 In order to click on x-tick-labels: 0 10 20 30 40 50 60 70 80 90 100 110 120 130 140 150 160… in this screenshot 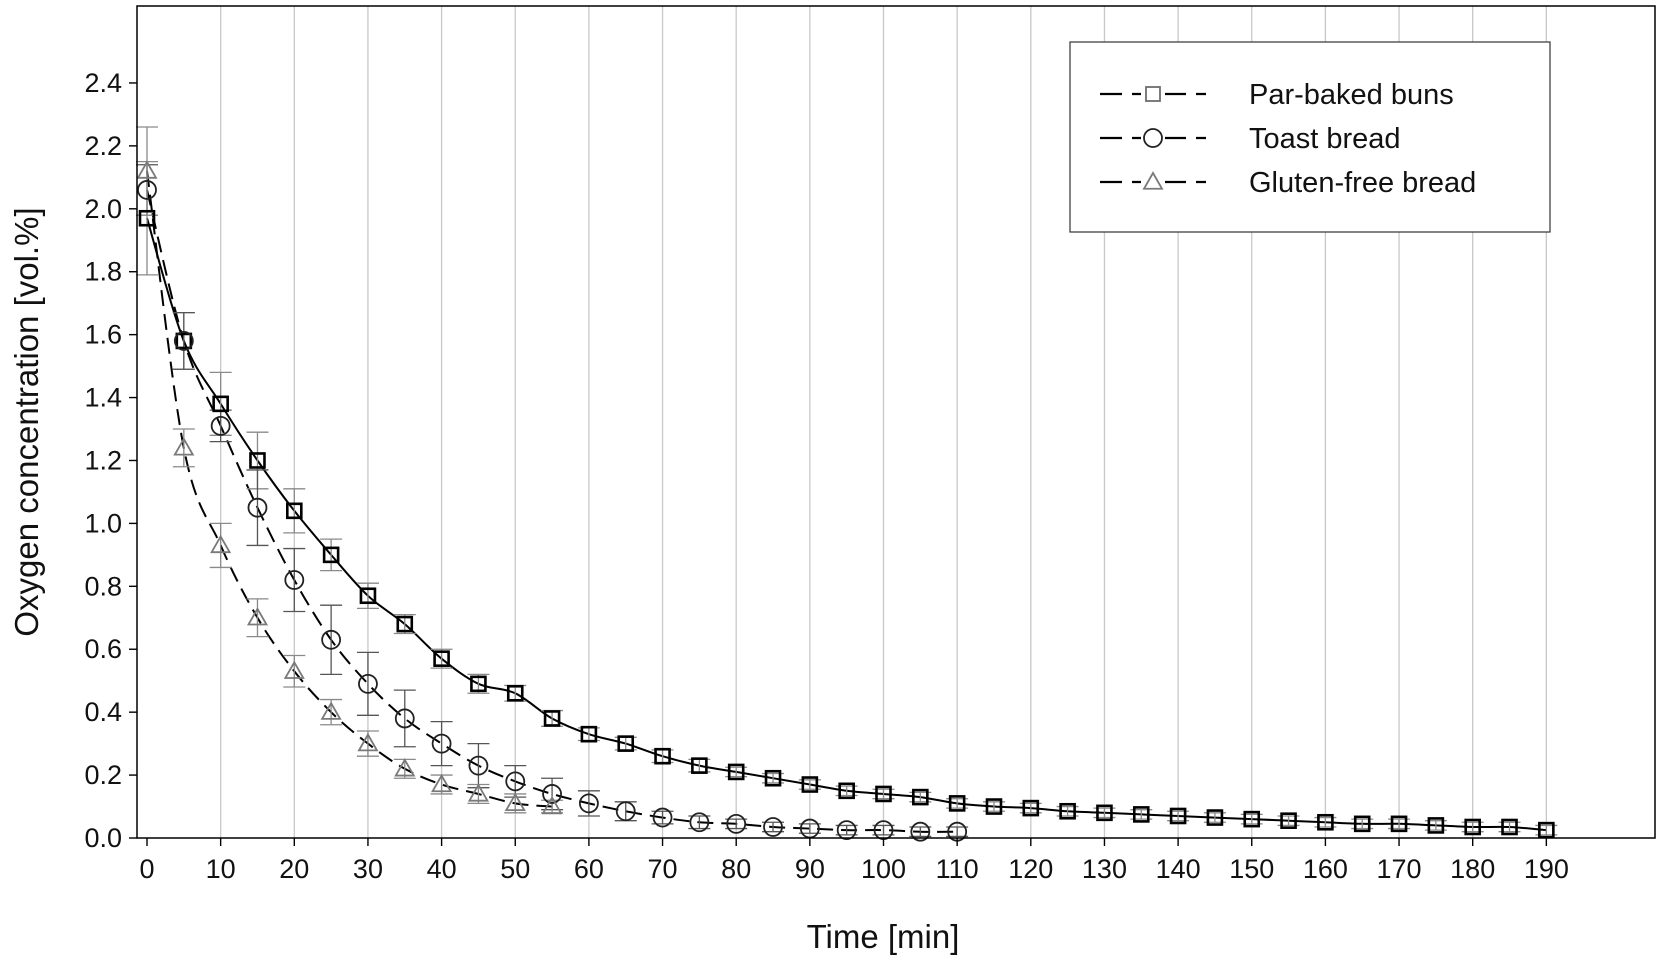, I will do `click(853, 869)`.